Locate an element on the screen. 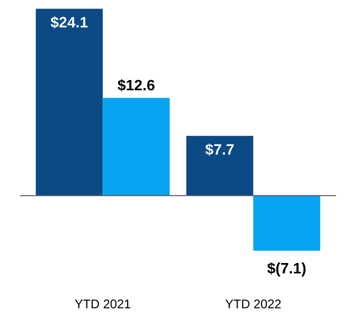 The height and width of the screenshot is (332, 356). data-label: $24.1 is located at coordinates (69, 22).